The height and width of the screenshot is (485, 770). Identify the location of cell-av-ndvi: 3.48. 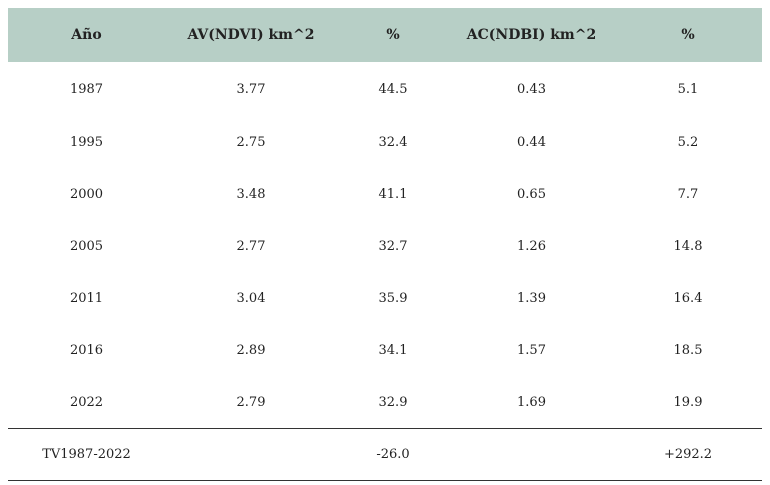
(251, 194).